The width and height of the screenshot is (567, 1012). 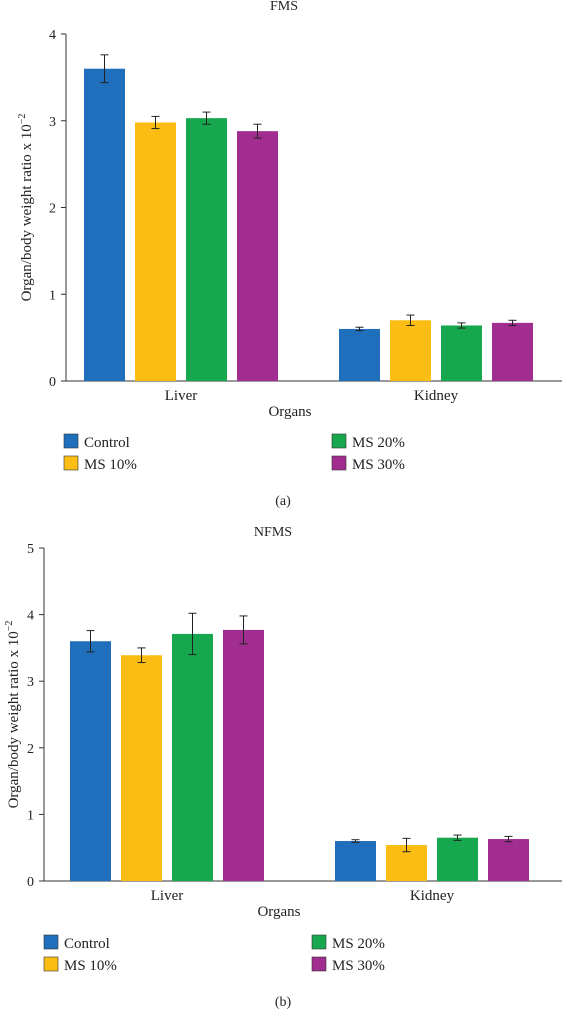 I want to click on figure-caption: (a), so click(x=283, y=501).